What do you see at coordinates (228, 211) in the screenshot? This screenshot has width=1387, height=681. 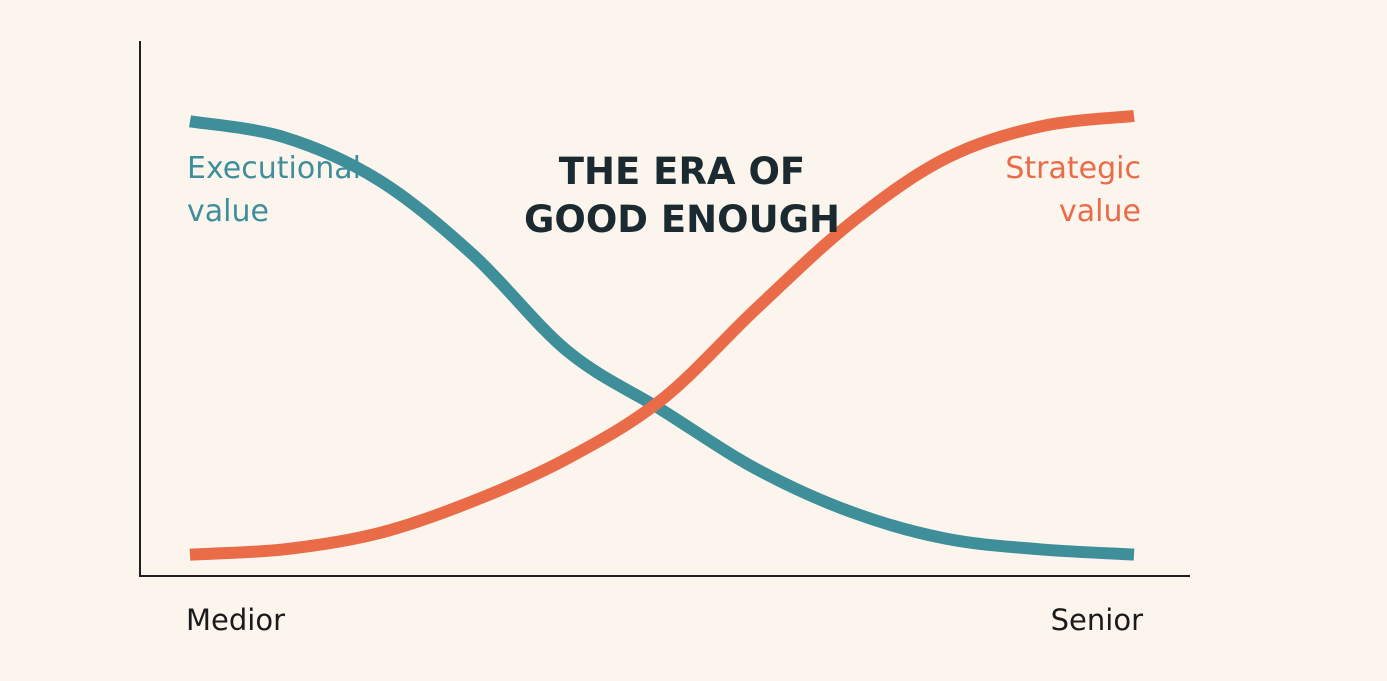 I see `series-label-executional-line-2: value` at bounding box center [228, 211].